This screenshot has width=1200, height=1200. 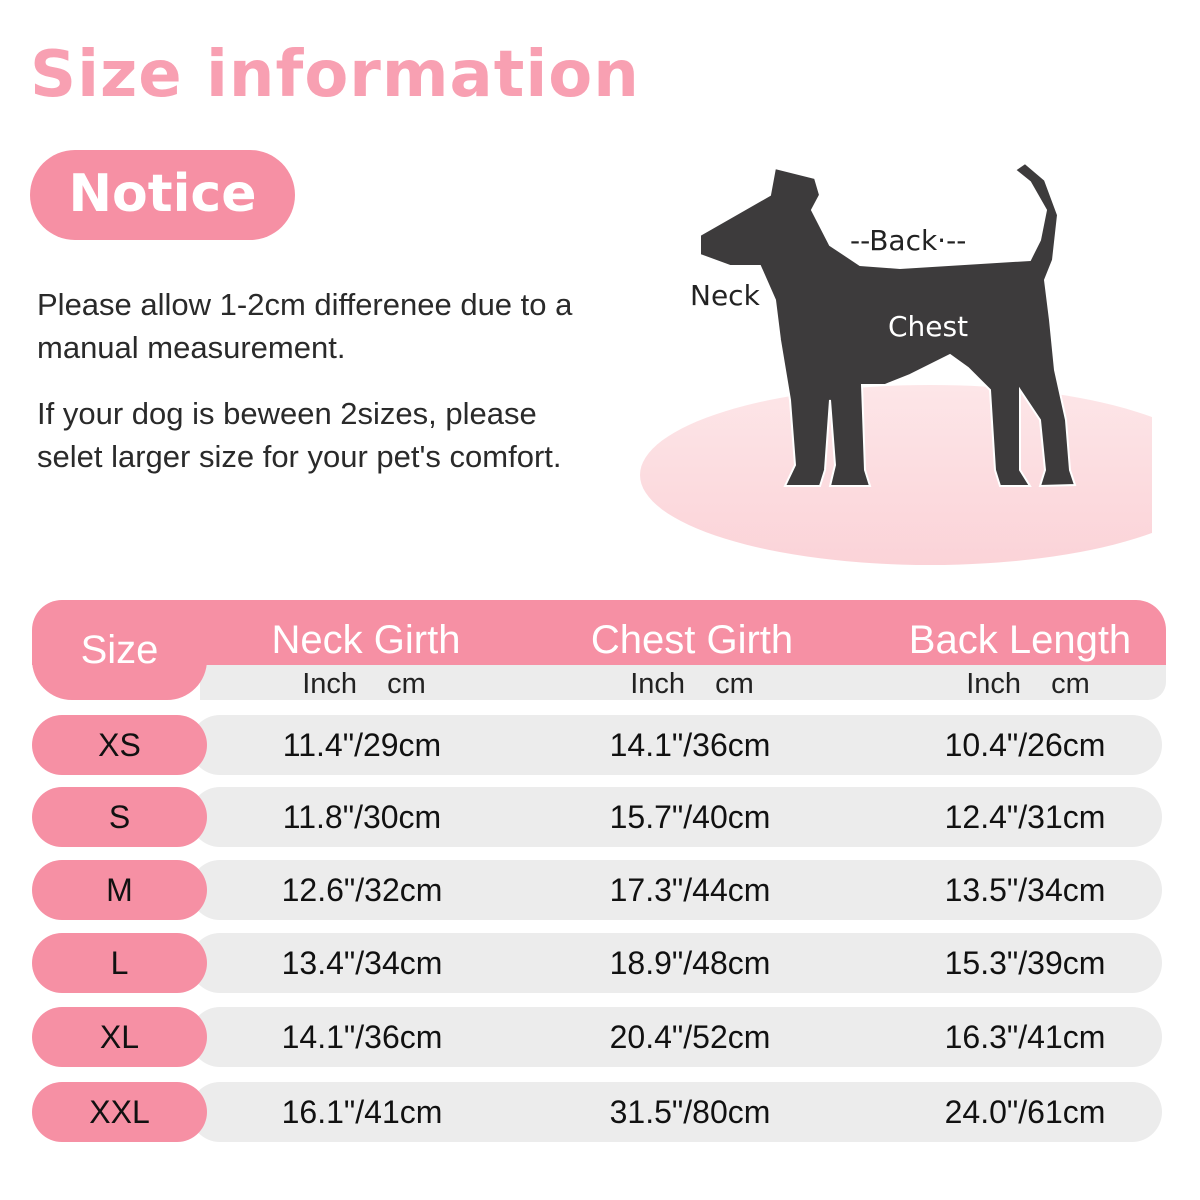 I want to click on table-cell: 17.3"/44cm, so click(x=690, y=890).